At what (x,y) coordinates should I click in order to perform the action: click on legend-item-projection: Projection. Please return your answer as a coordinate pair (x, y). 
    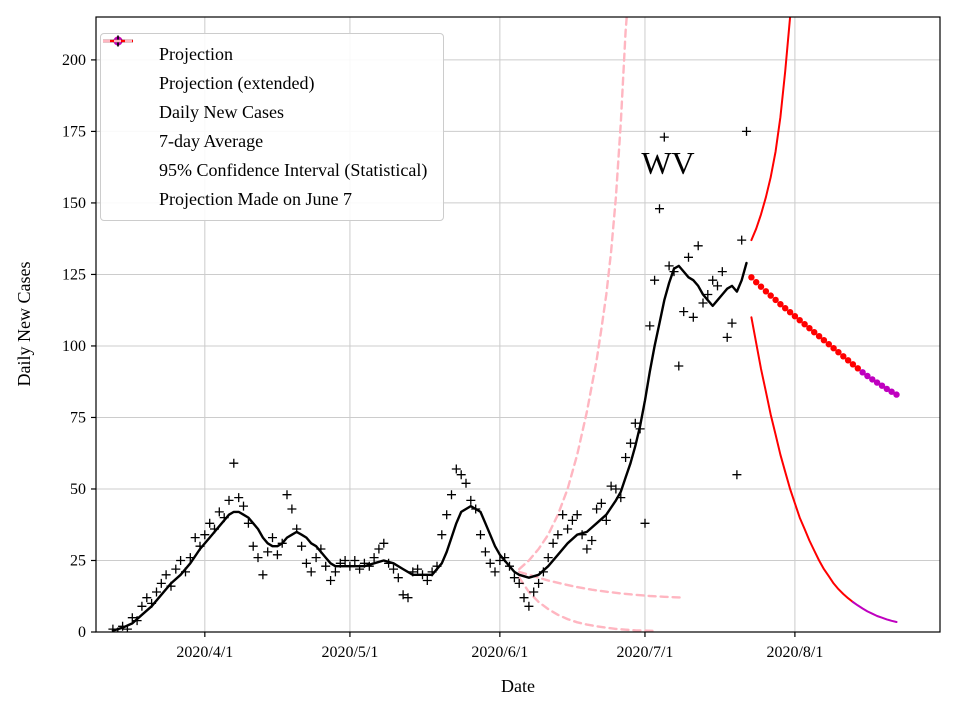
    Looking at the image, I should click on (270, 50).